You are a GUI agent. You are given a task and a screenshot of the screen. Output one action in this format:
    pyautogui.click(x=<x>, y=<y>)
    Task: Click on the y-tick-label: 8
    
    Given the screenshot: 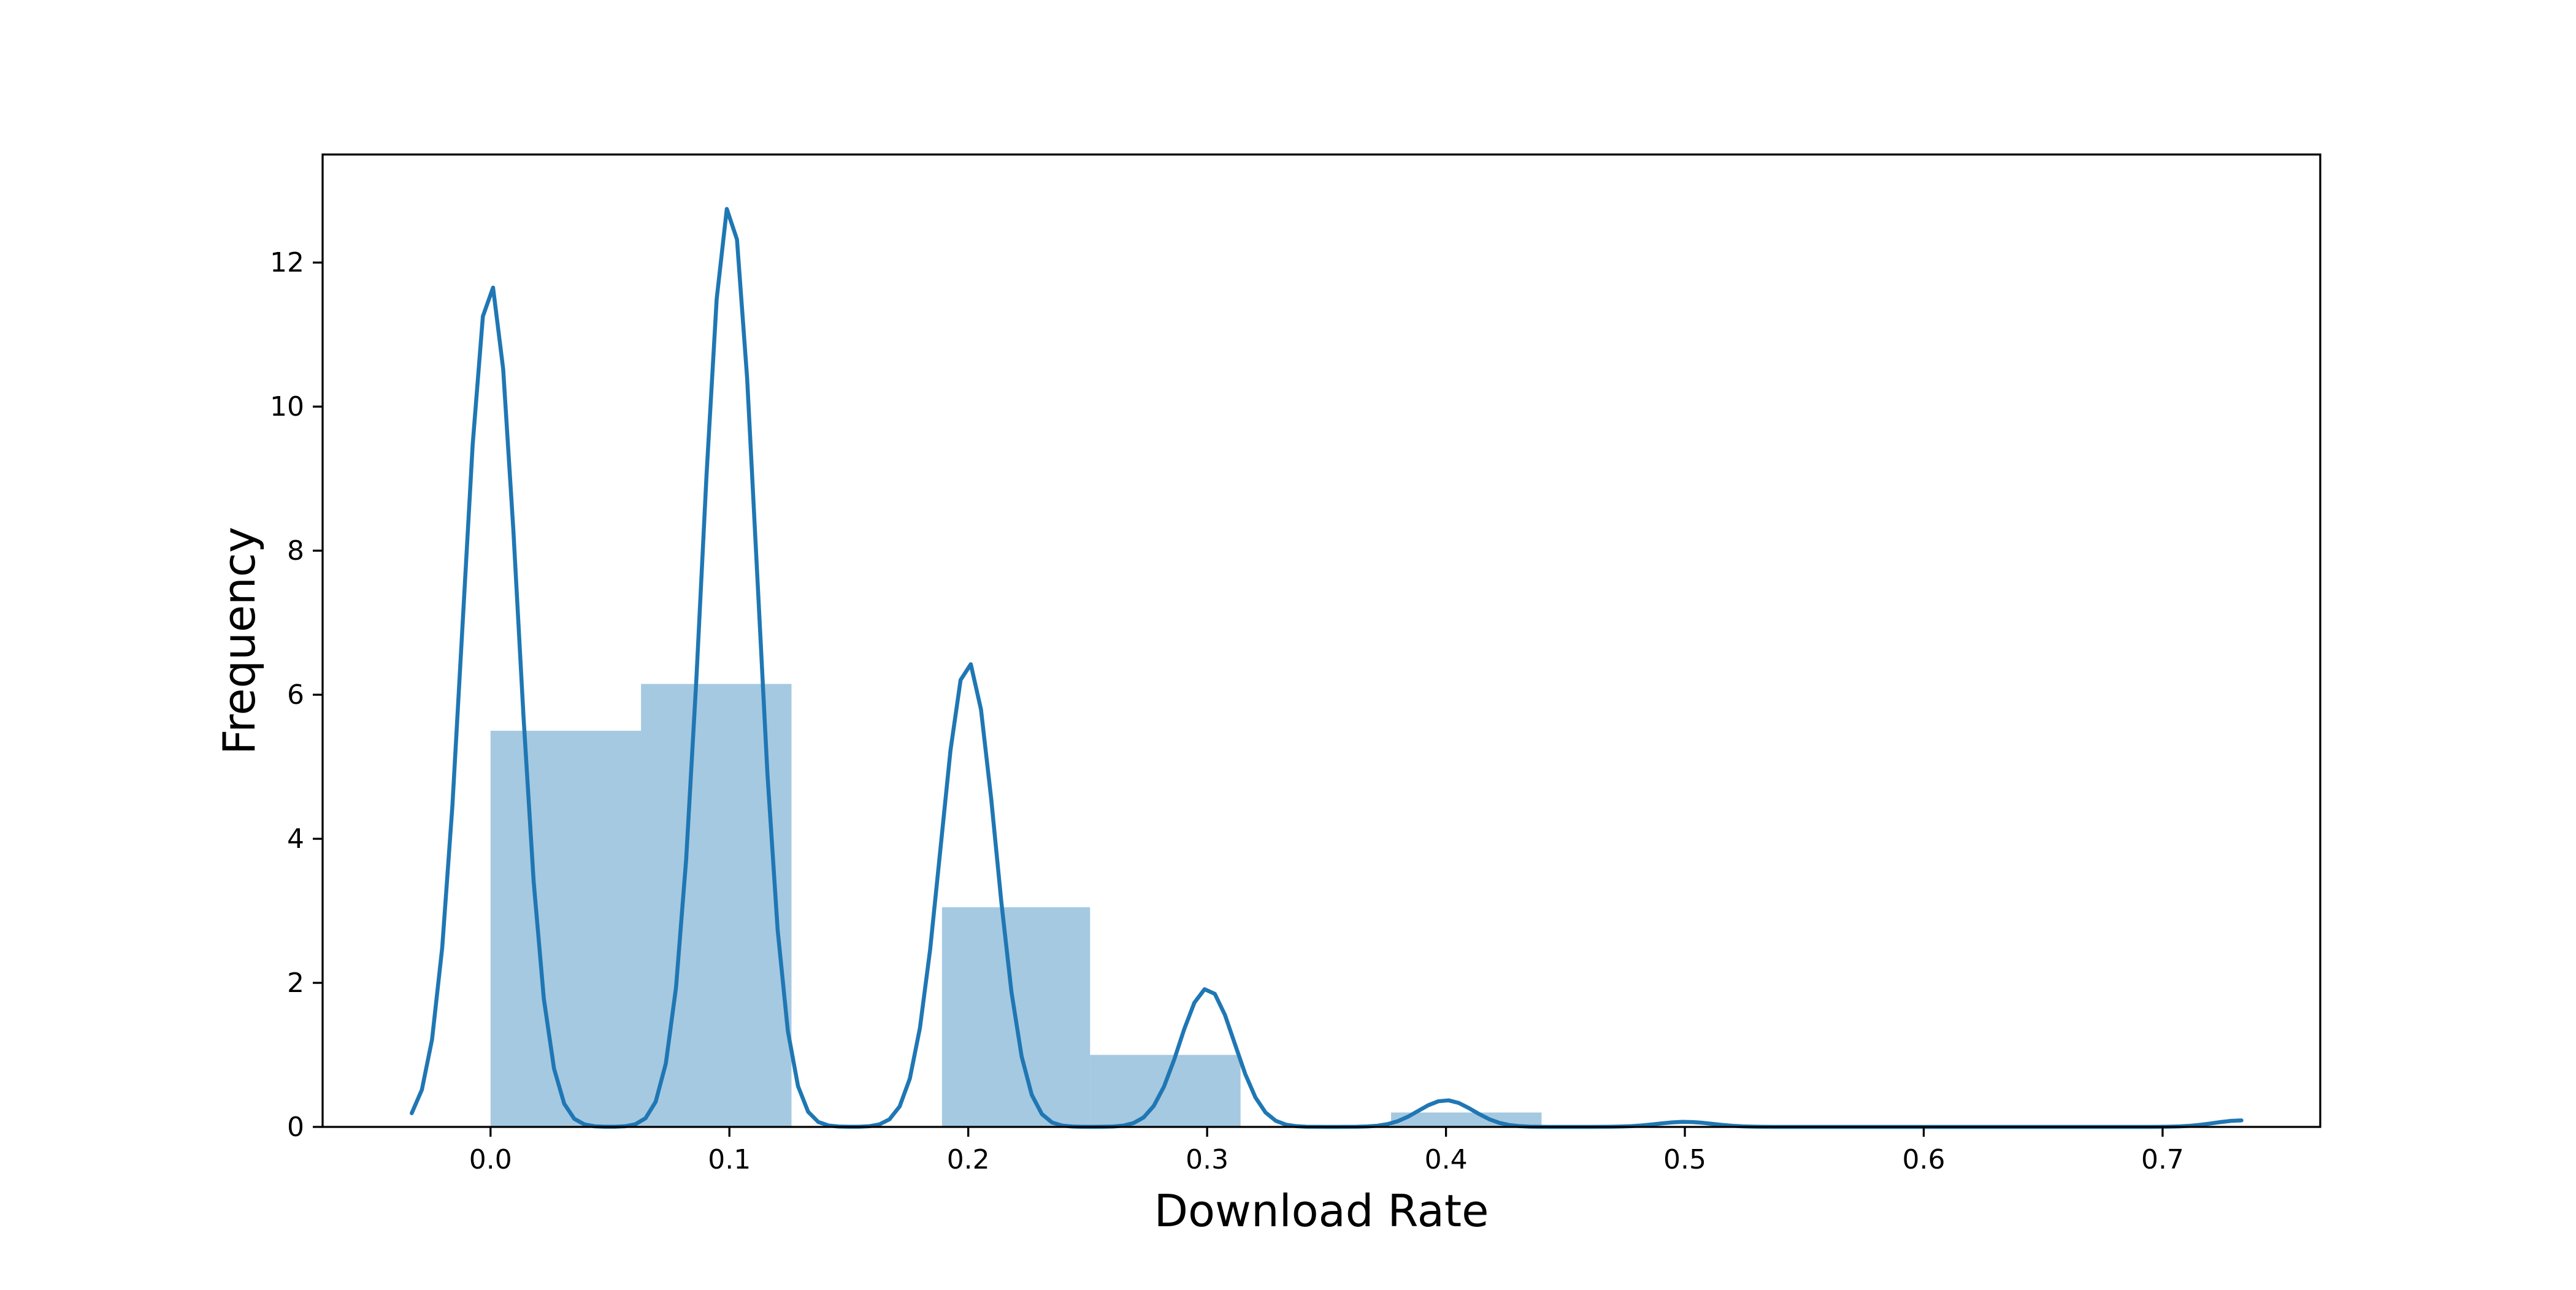 What is the action you would take?
    pyautogui.click(x=295, y=551)
    